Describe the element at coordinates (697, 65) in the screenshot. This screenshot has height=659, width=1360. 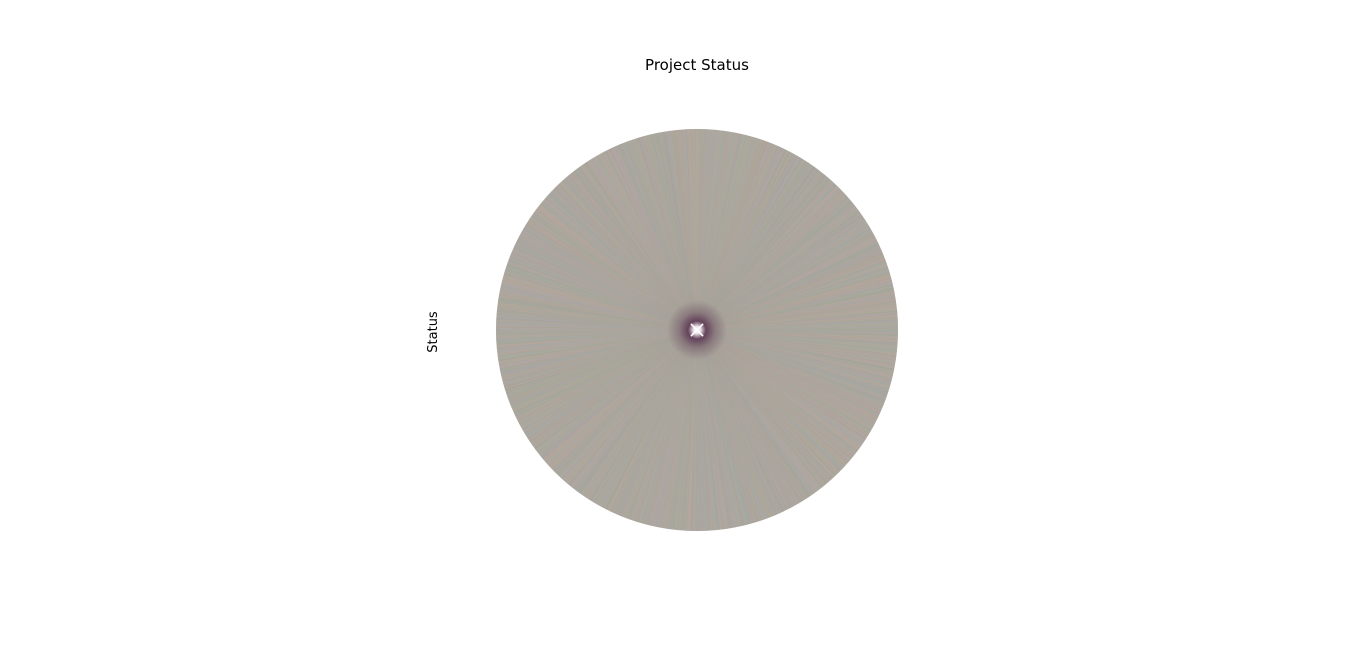
I see `chart-title: Project Status` at that location.